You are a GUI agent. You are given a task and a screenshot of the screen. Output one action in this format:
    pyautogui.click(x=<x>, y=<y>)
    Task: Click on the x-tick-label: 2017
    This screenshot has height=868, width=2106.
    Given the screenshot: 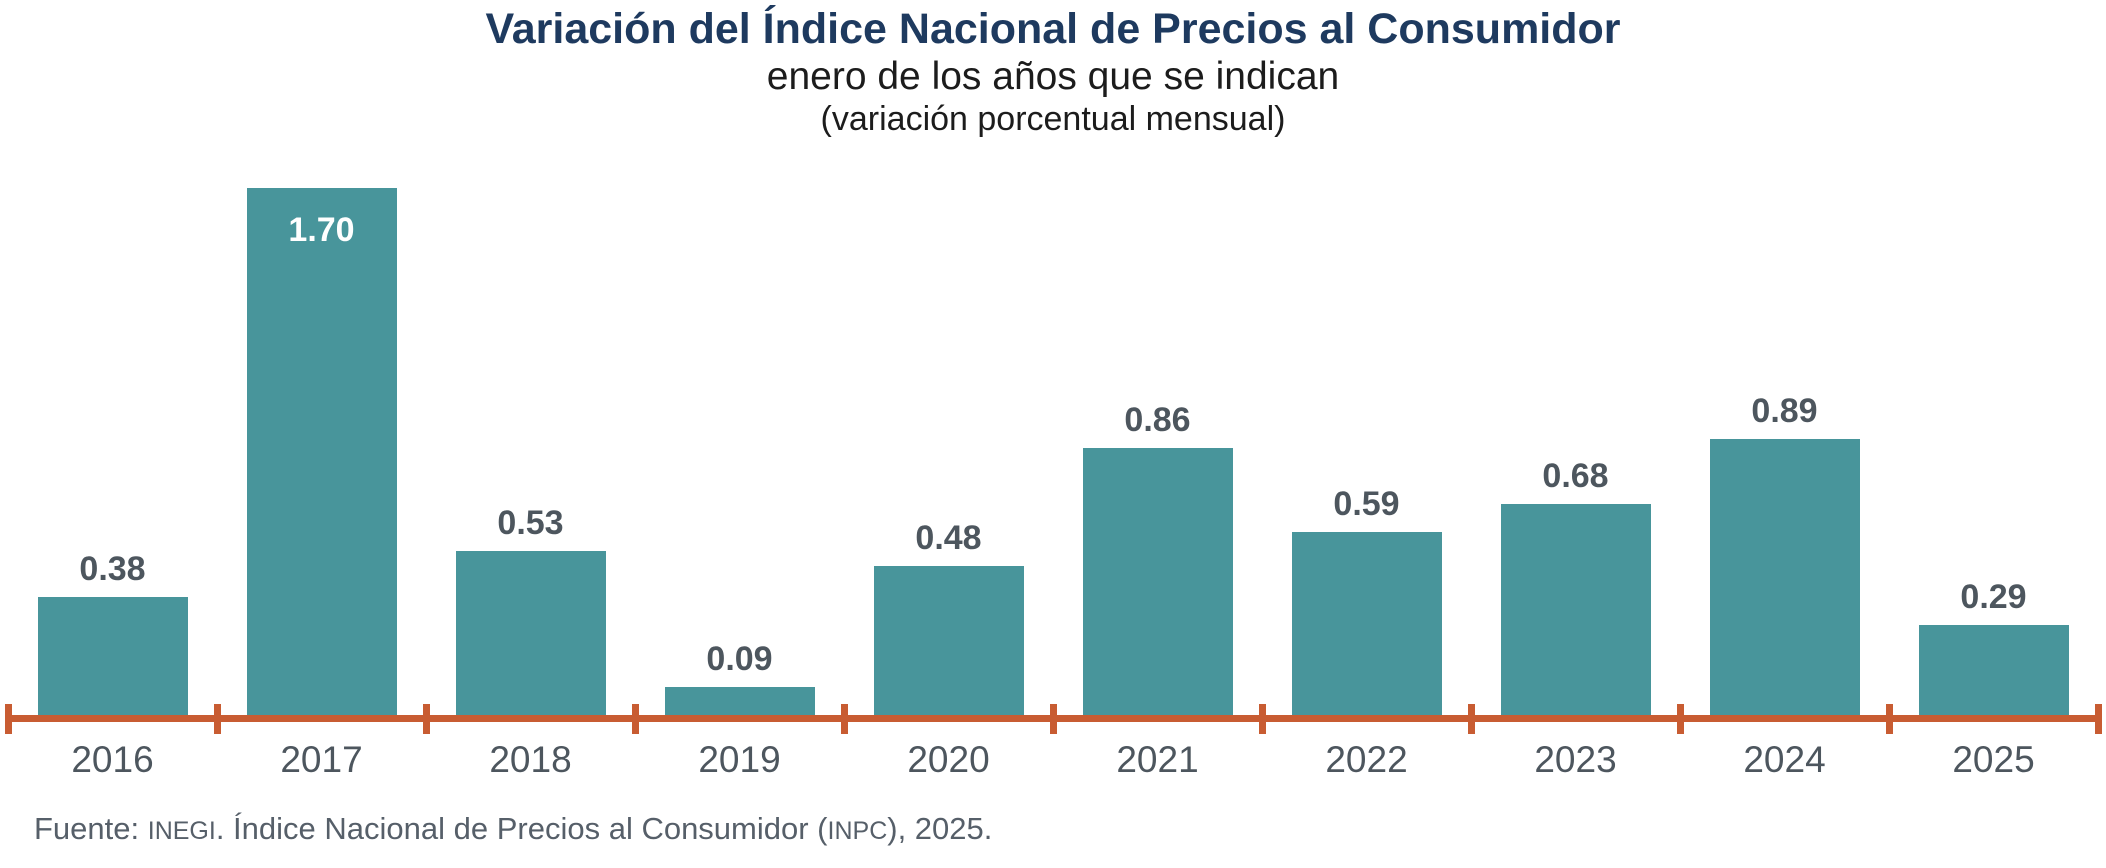 What is the action you would take?
    pyautogui.click(x=321, y=759)
    